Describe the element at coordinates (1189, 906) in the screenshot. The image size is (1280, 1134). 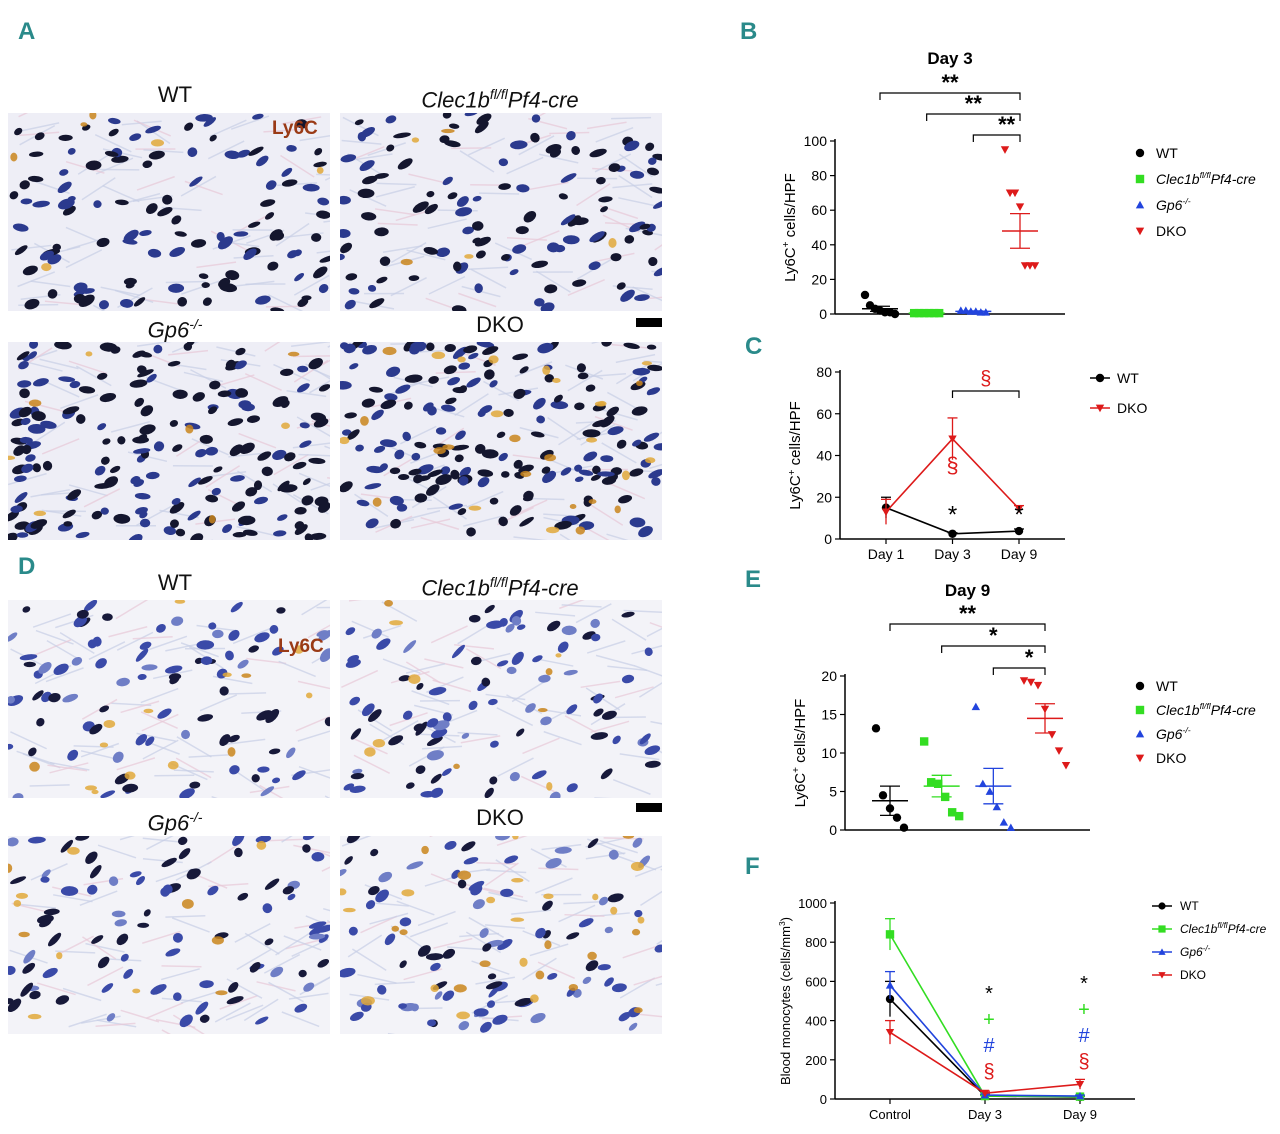
I see `legend-label: WT` at that location.